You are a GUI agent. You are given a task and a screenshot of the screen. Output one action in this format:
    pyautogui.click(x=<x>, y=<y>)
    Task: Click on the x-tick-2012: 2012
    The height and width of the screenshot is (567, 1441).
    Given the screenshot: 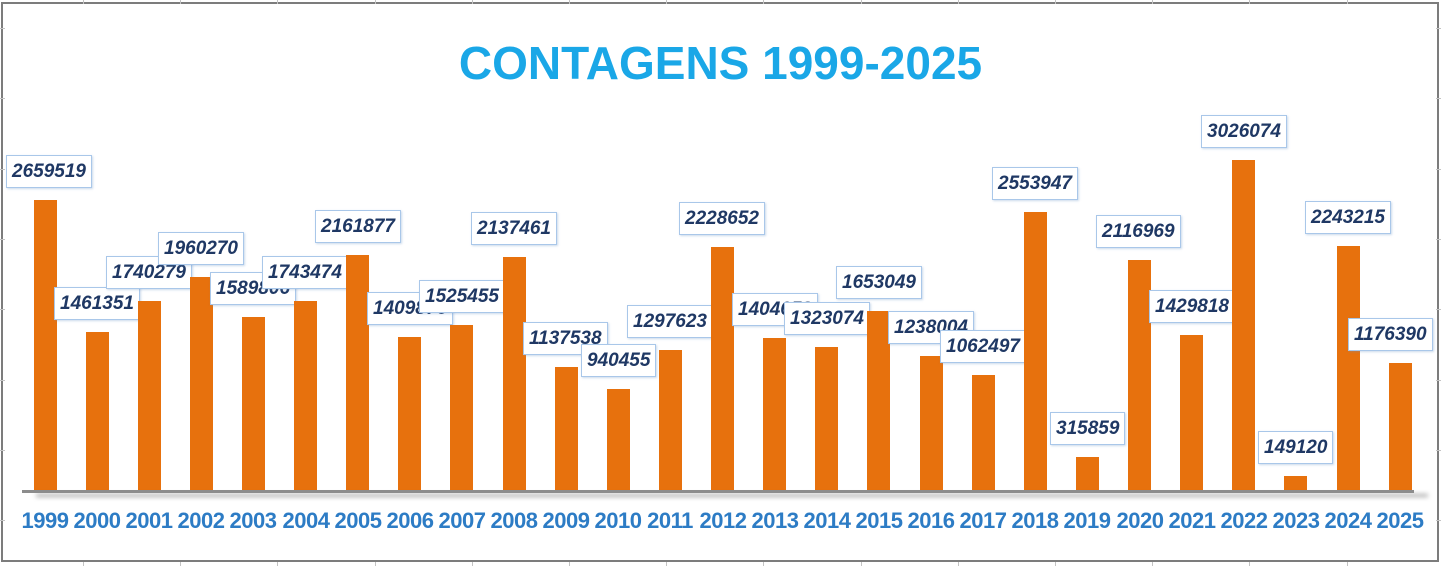 What is the action you would take?
    pyautogui.click(x=723, y=520)
    